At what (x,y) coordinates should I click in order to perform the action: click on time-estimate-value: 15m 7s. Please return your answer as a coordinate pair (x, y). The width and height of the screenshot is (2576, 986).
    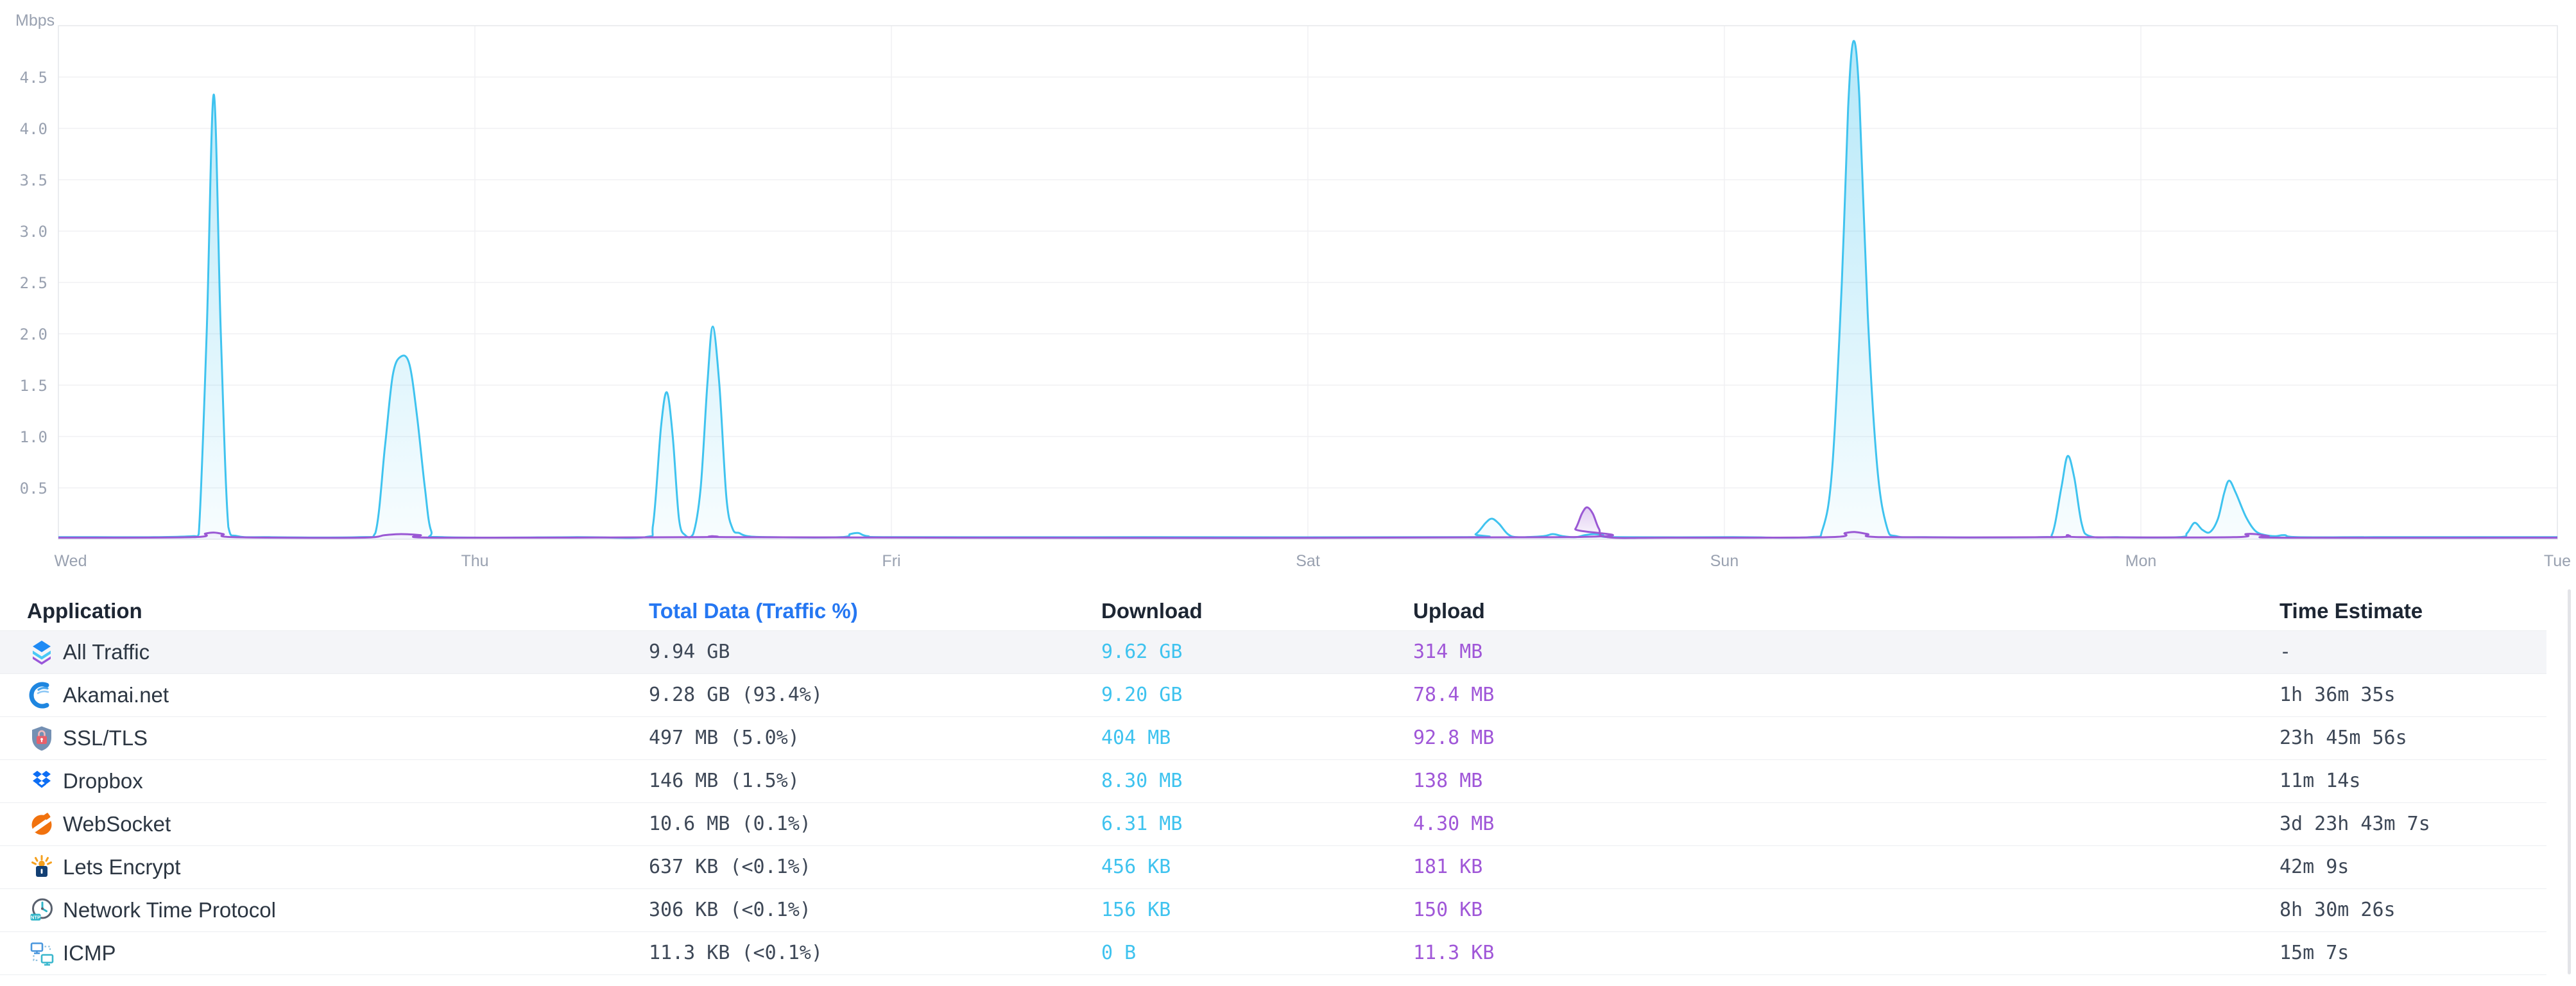
    Looking at the image, I should click on (2314, 953).